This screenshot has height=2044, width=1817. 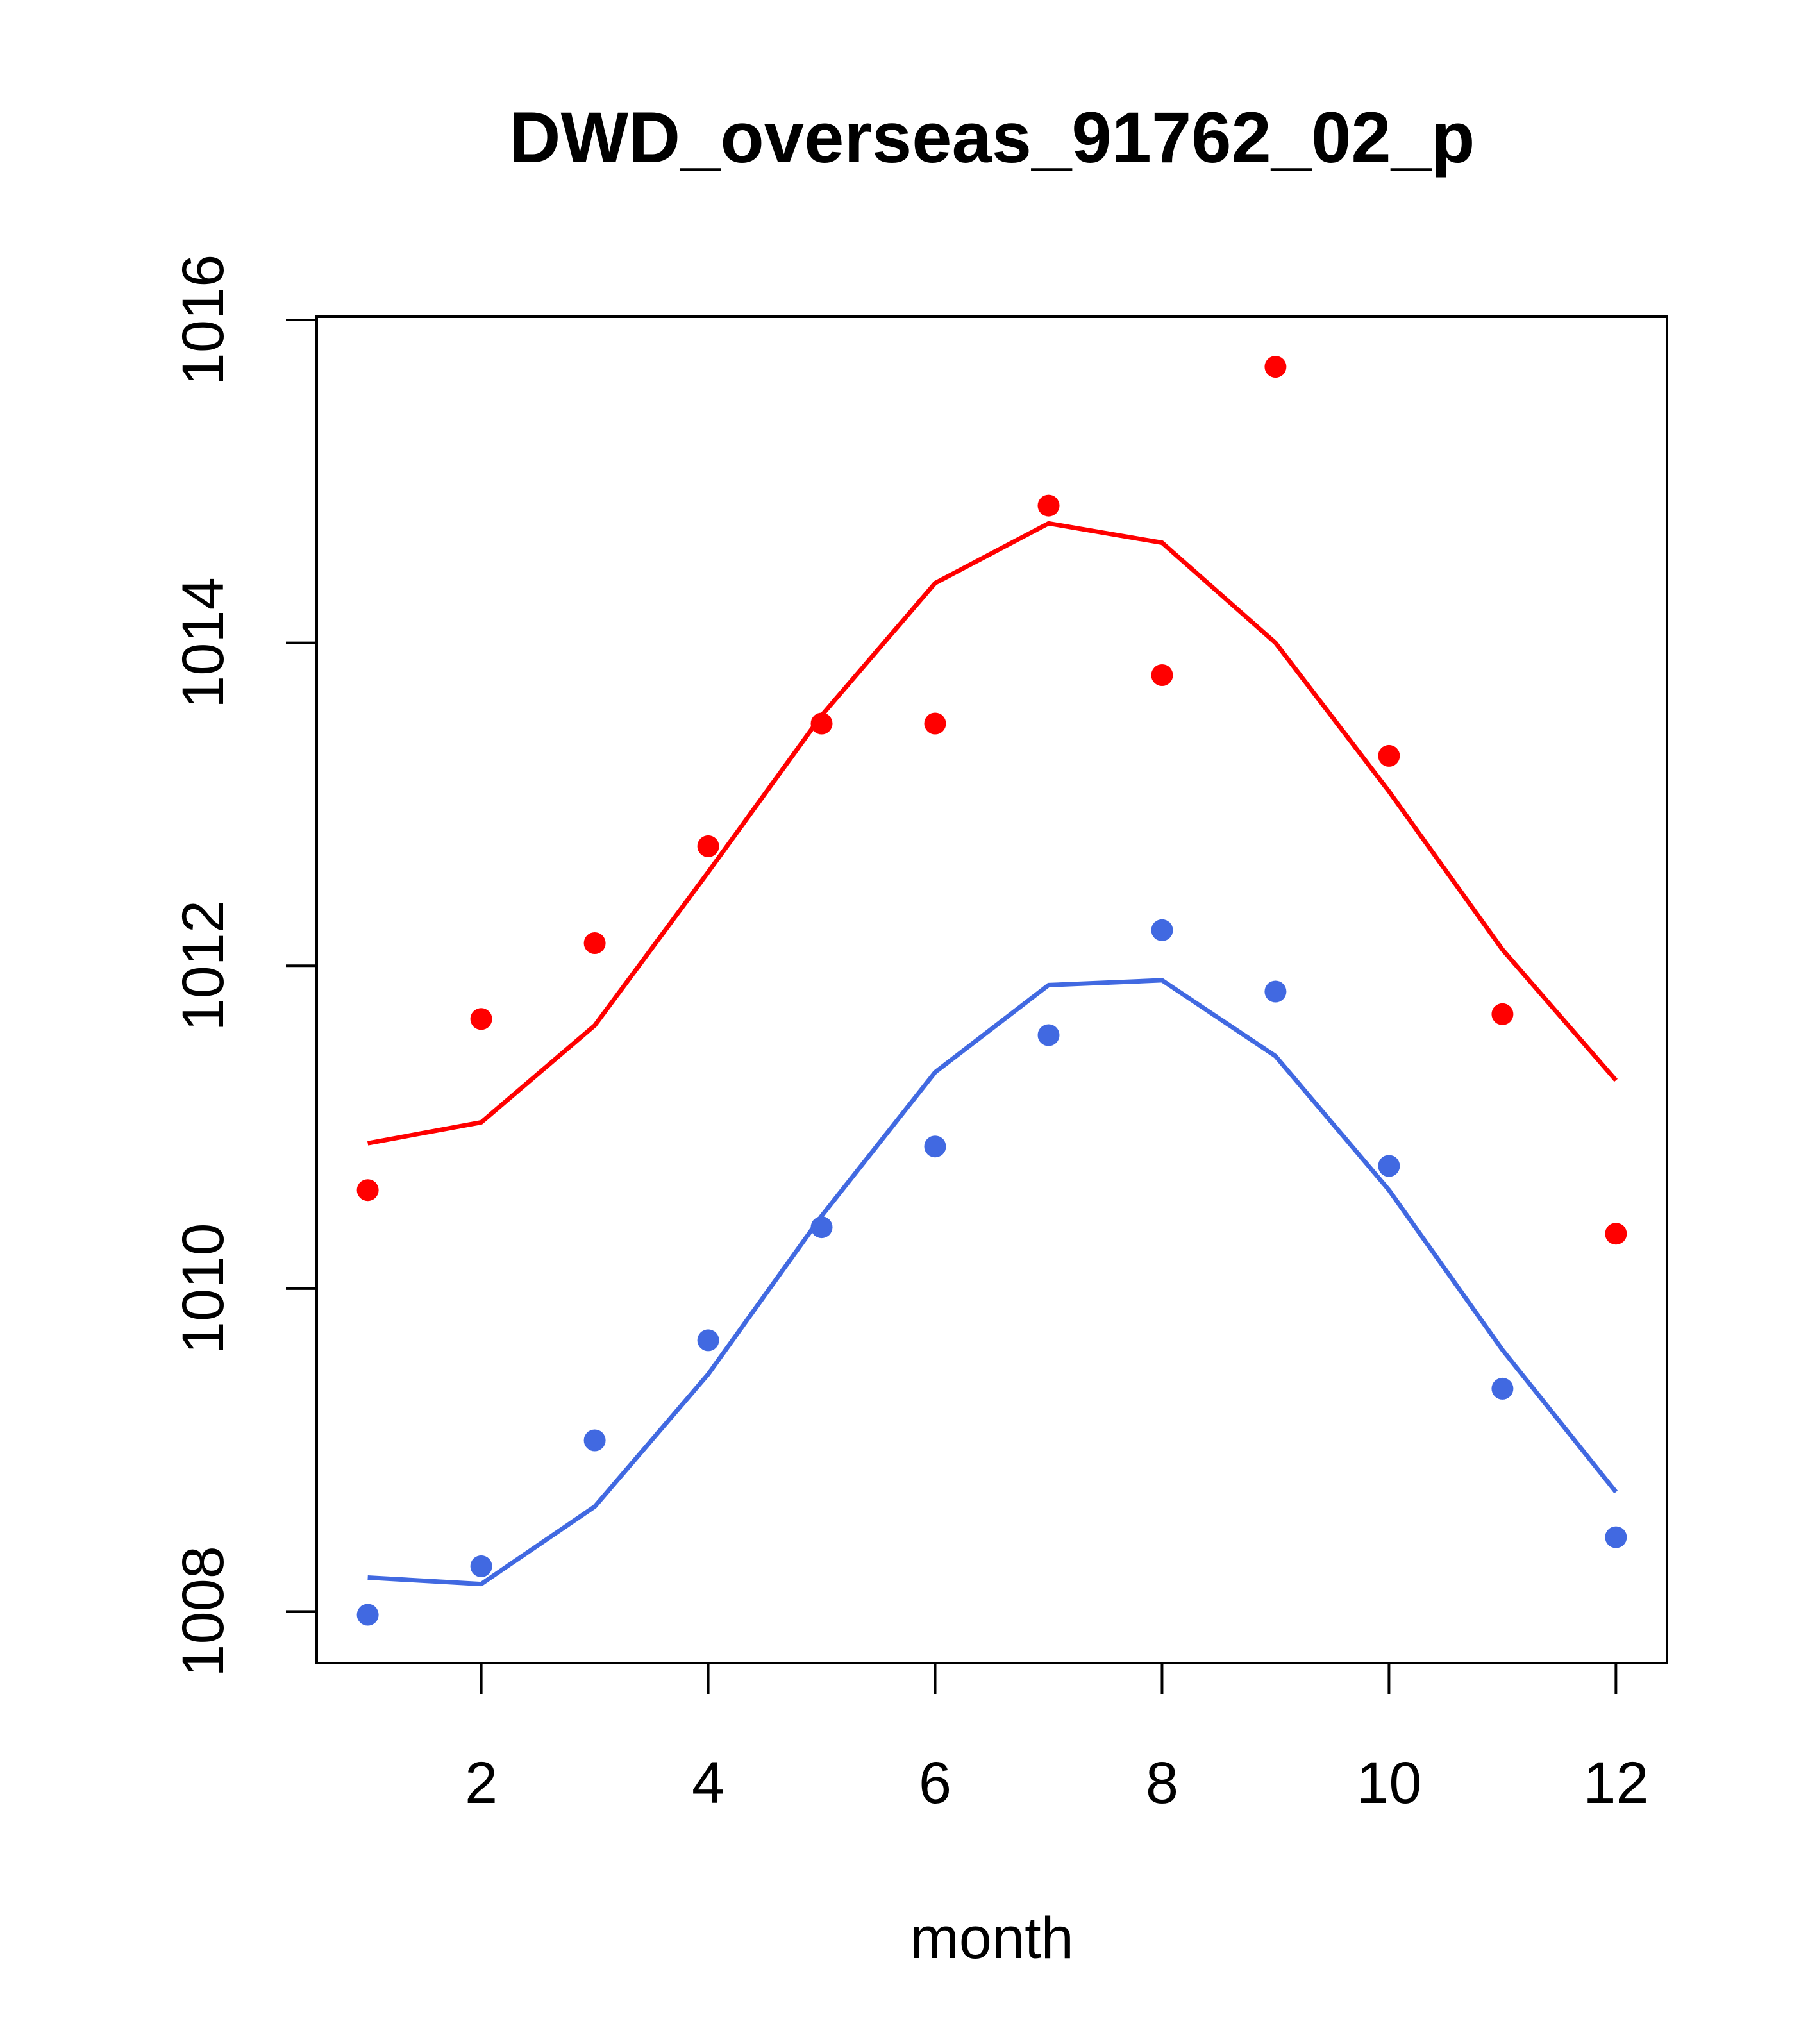 What do you see at coordinates (204, 642) in the screenshot?
I see `y-tick-label: 1014` at bounding box center [204, 642].